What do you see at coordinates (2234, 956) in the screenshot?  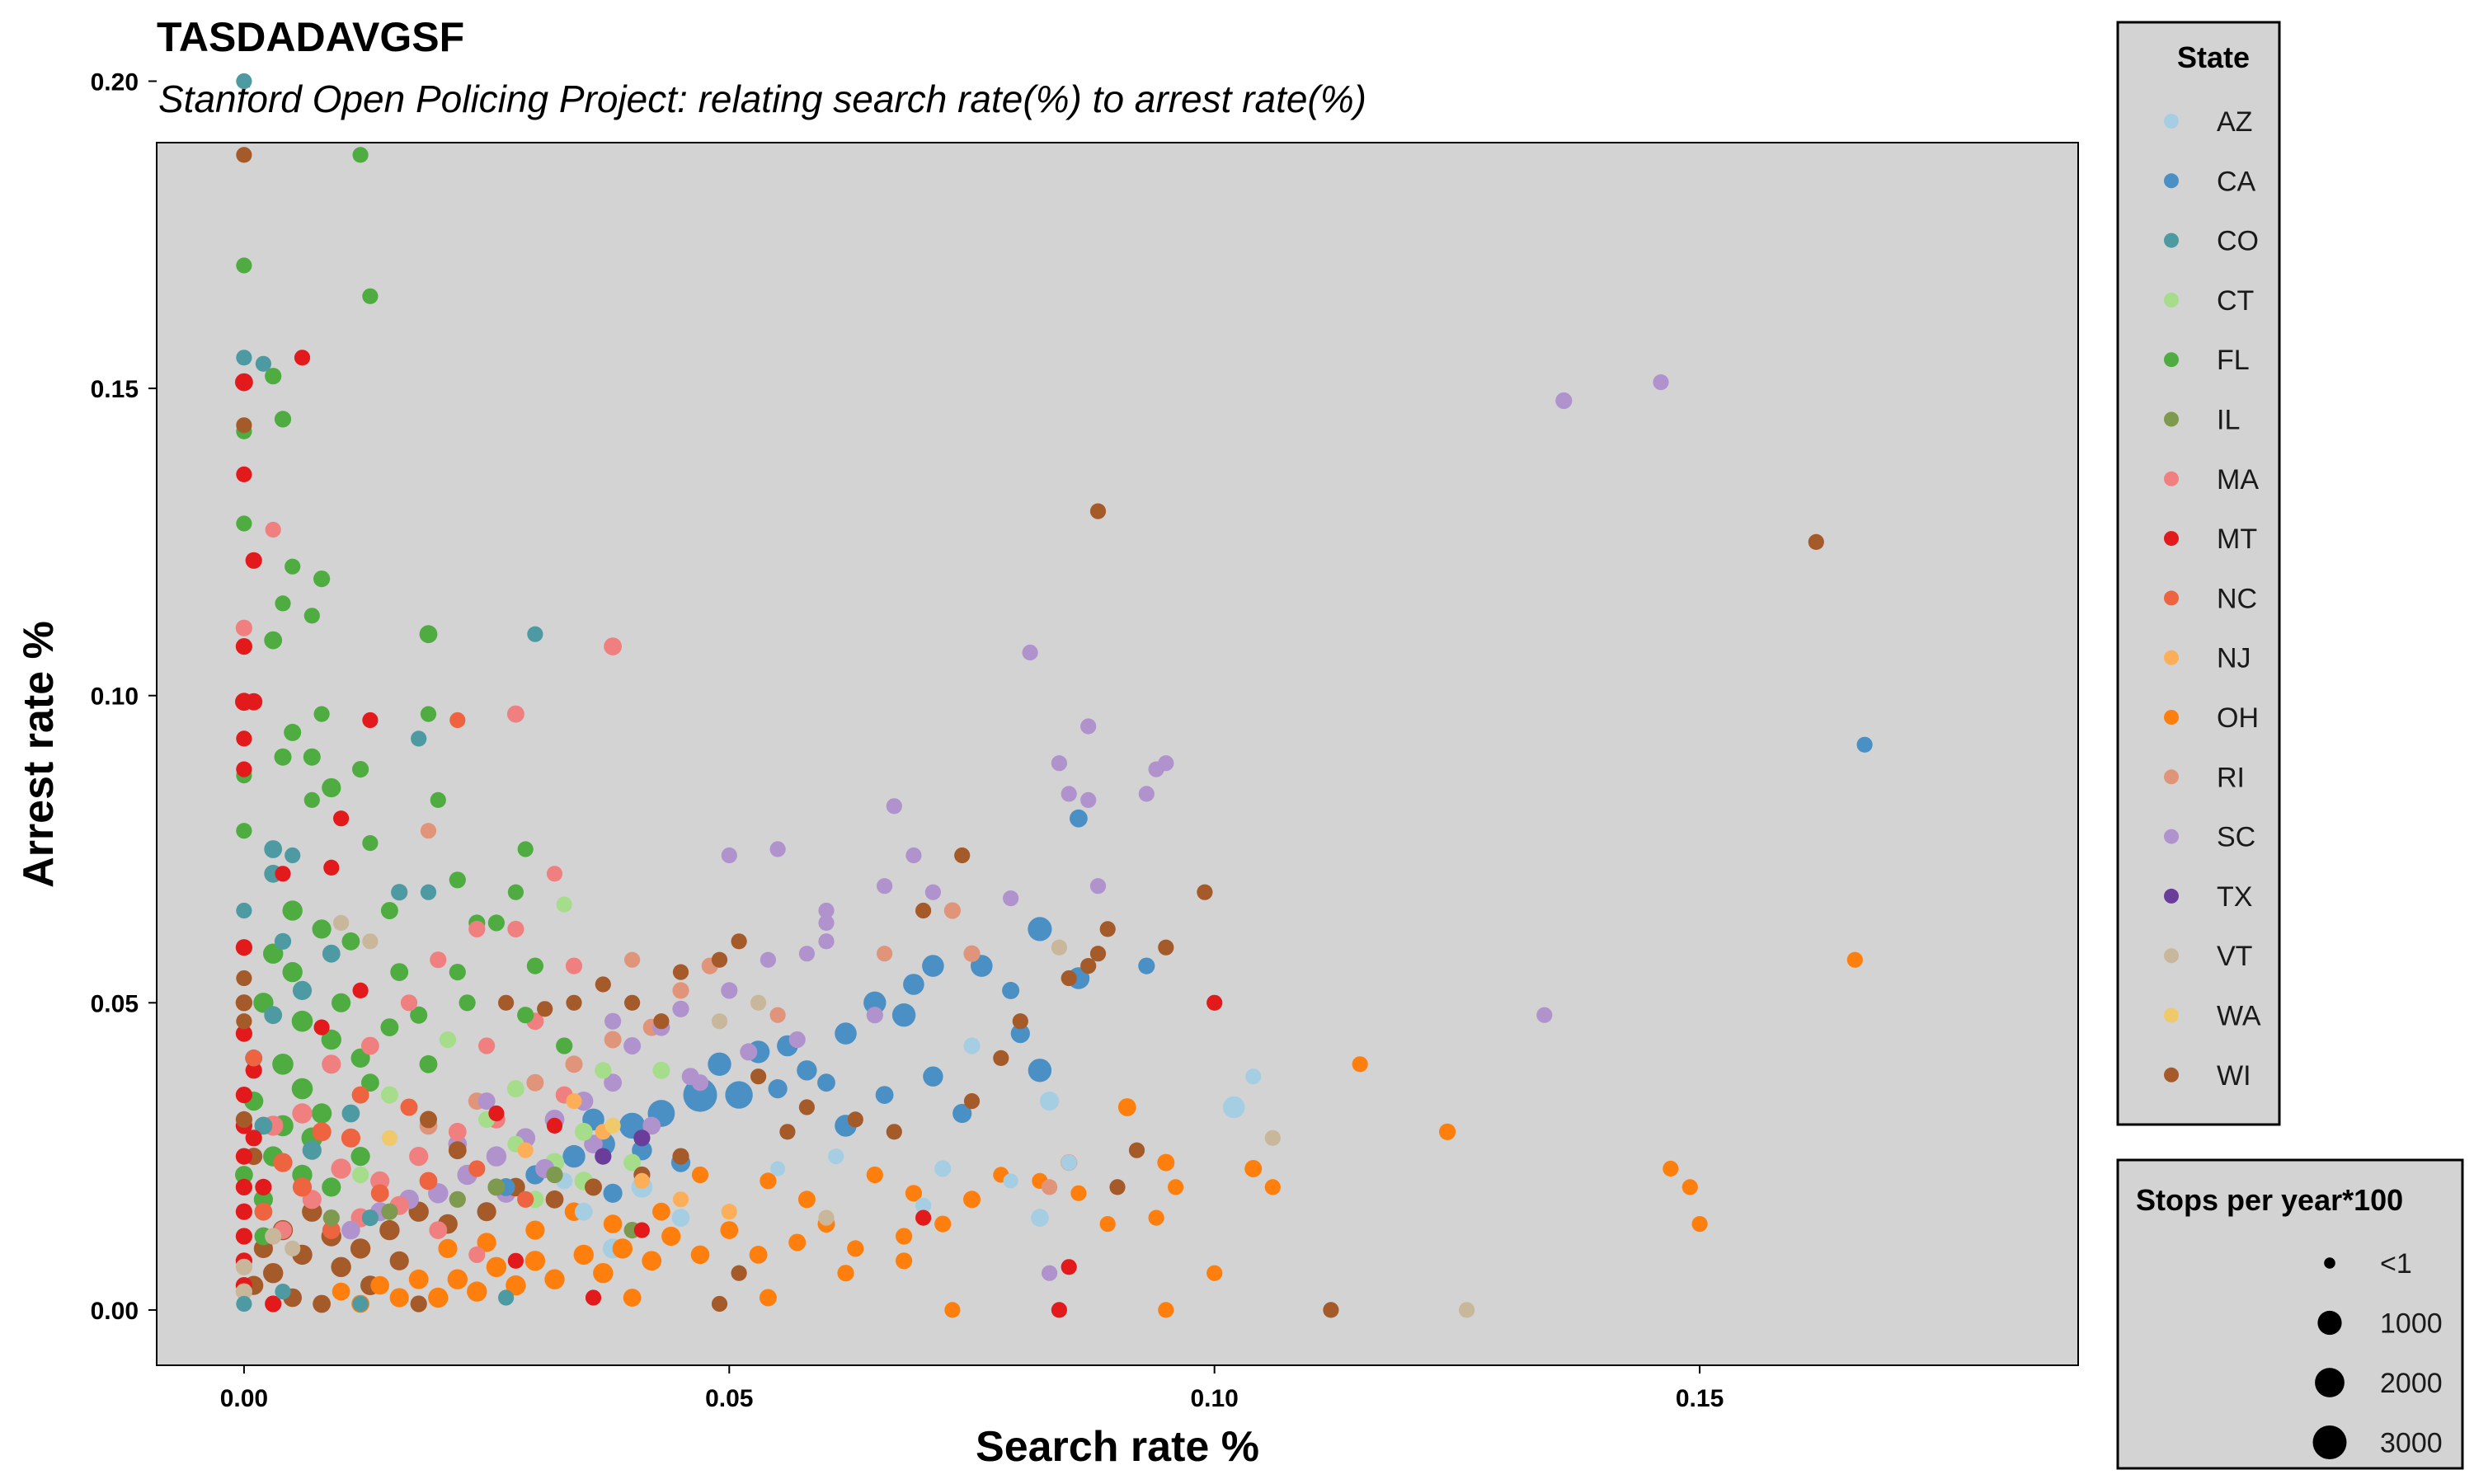 I see `legend-label-vt: VT` at bounding box center [2234, 956].